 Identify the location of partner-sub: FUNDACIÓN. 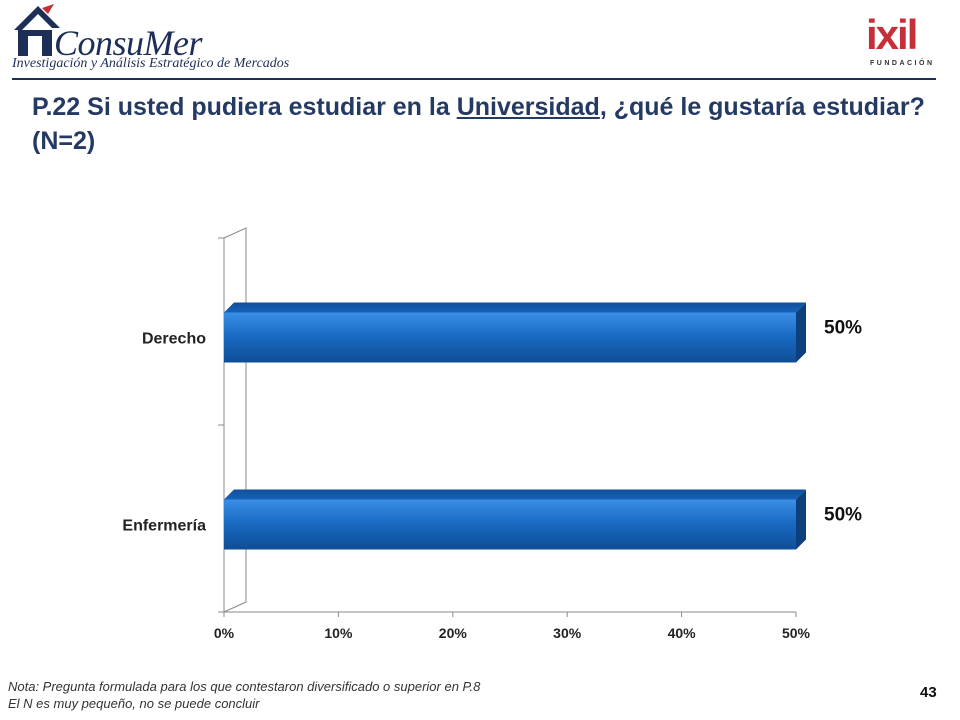
(902, 63).